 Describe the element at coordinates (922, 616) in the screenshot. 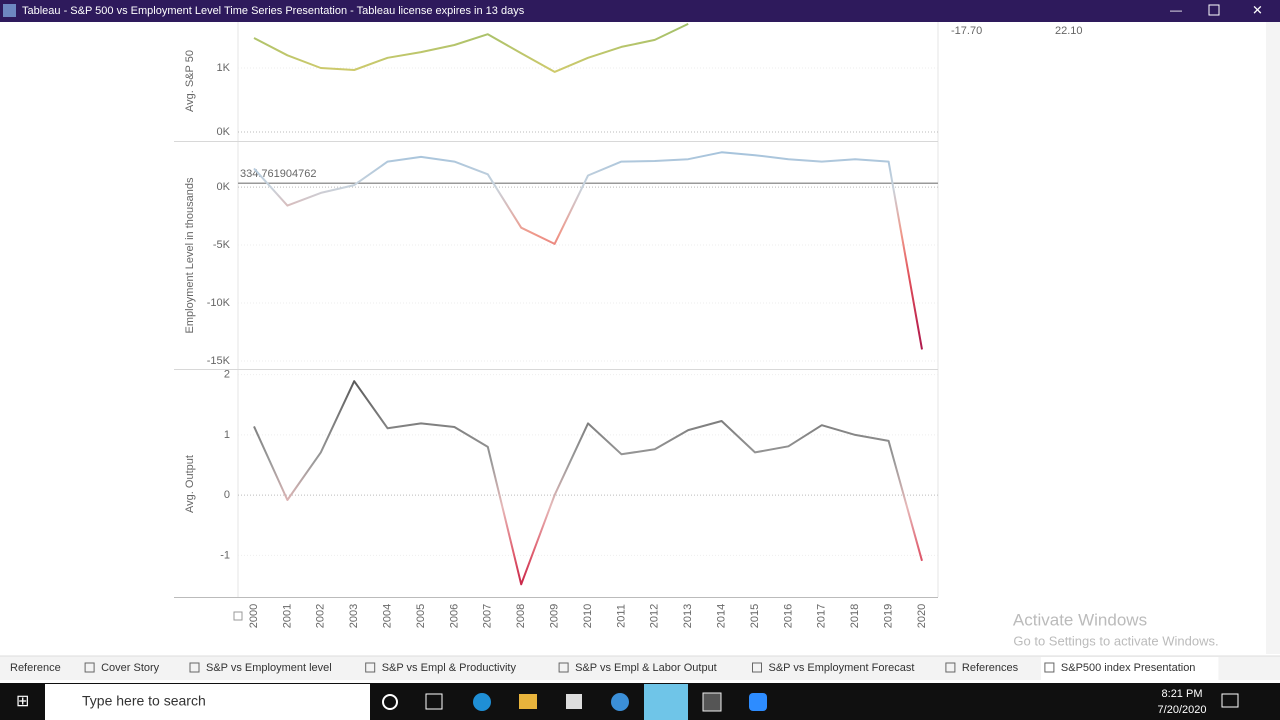

I see `x-tick-label: 2020` at that location.